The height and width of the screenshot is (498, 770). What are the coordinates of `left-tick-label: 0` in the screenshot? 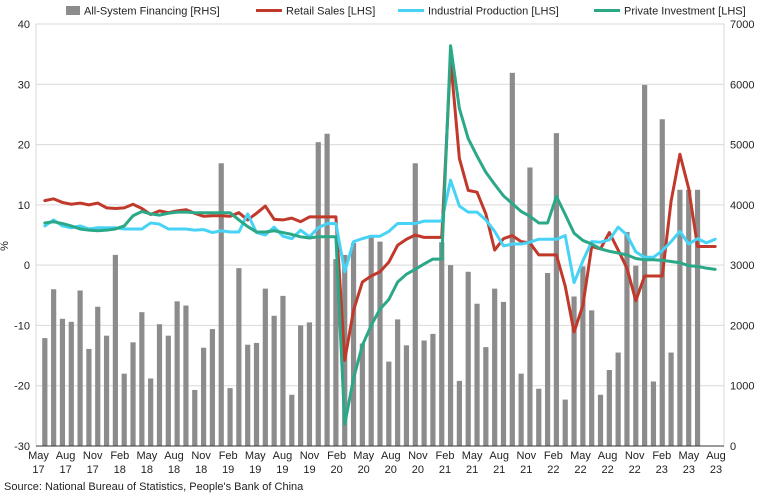 It's located at (27, 266).